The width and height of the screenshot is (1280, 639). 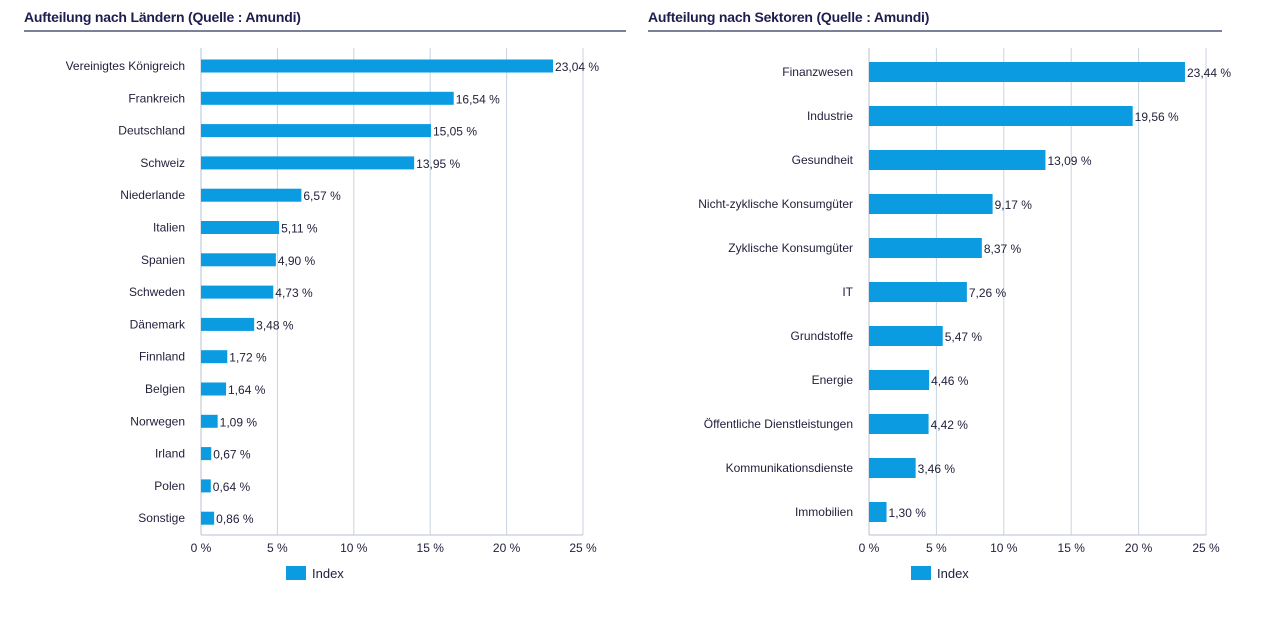 What do you see at coordinates (908, 513) in the screenshot?
I see `sector-value-label: 1,30 %` at bounding box center [908, 513].